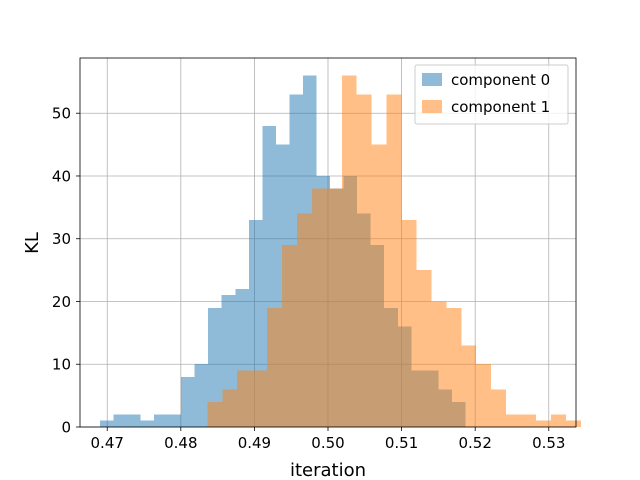  I want to click on y-tick-label: 30, so click(61, 239).